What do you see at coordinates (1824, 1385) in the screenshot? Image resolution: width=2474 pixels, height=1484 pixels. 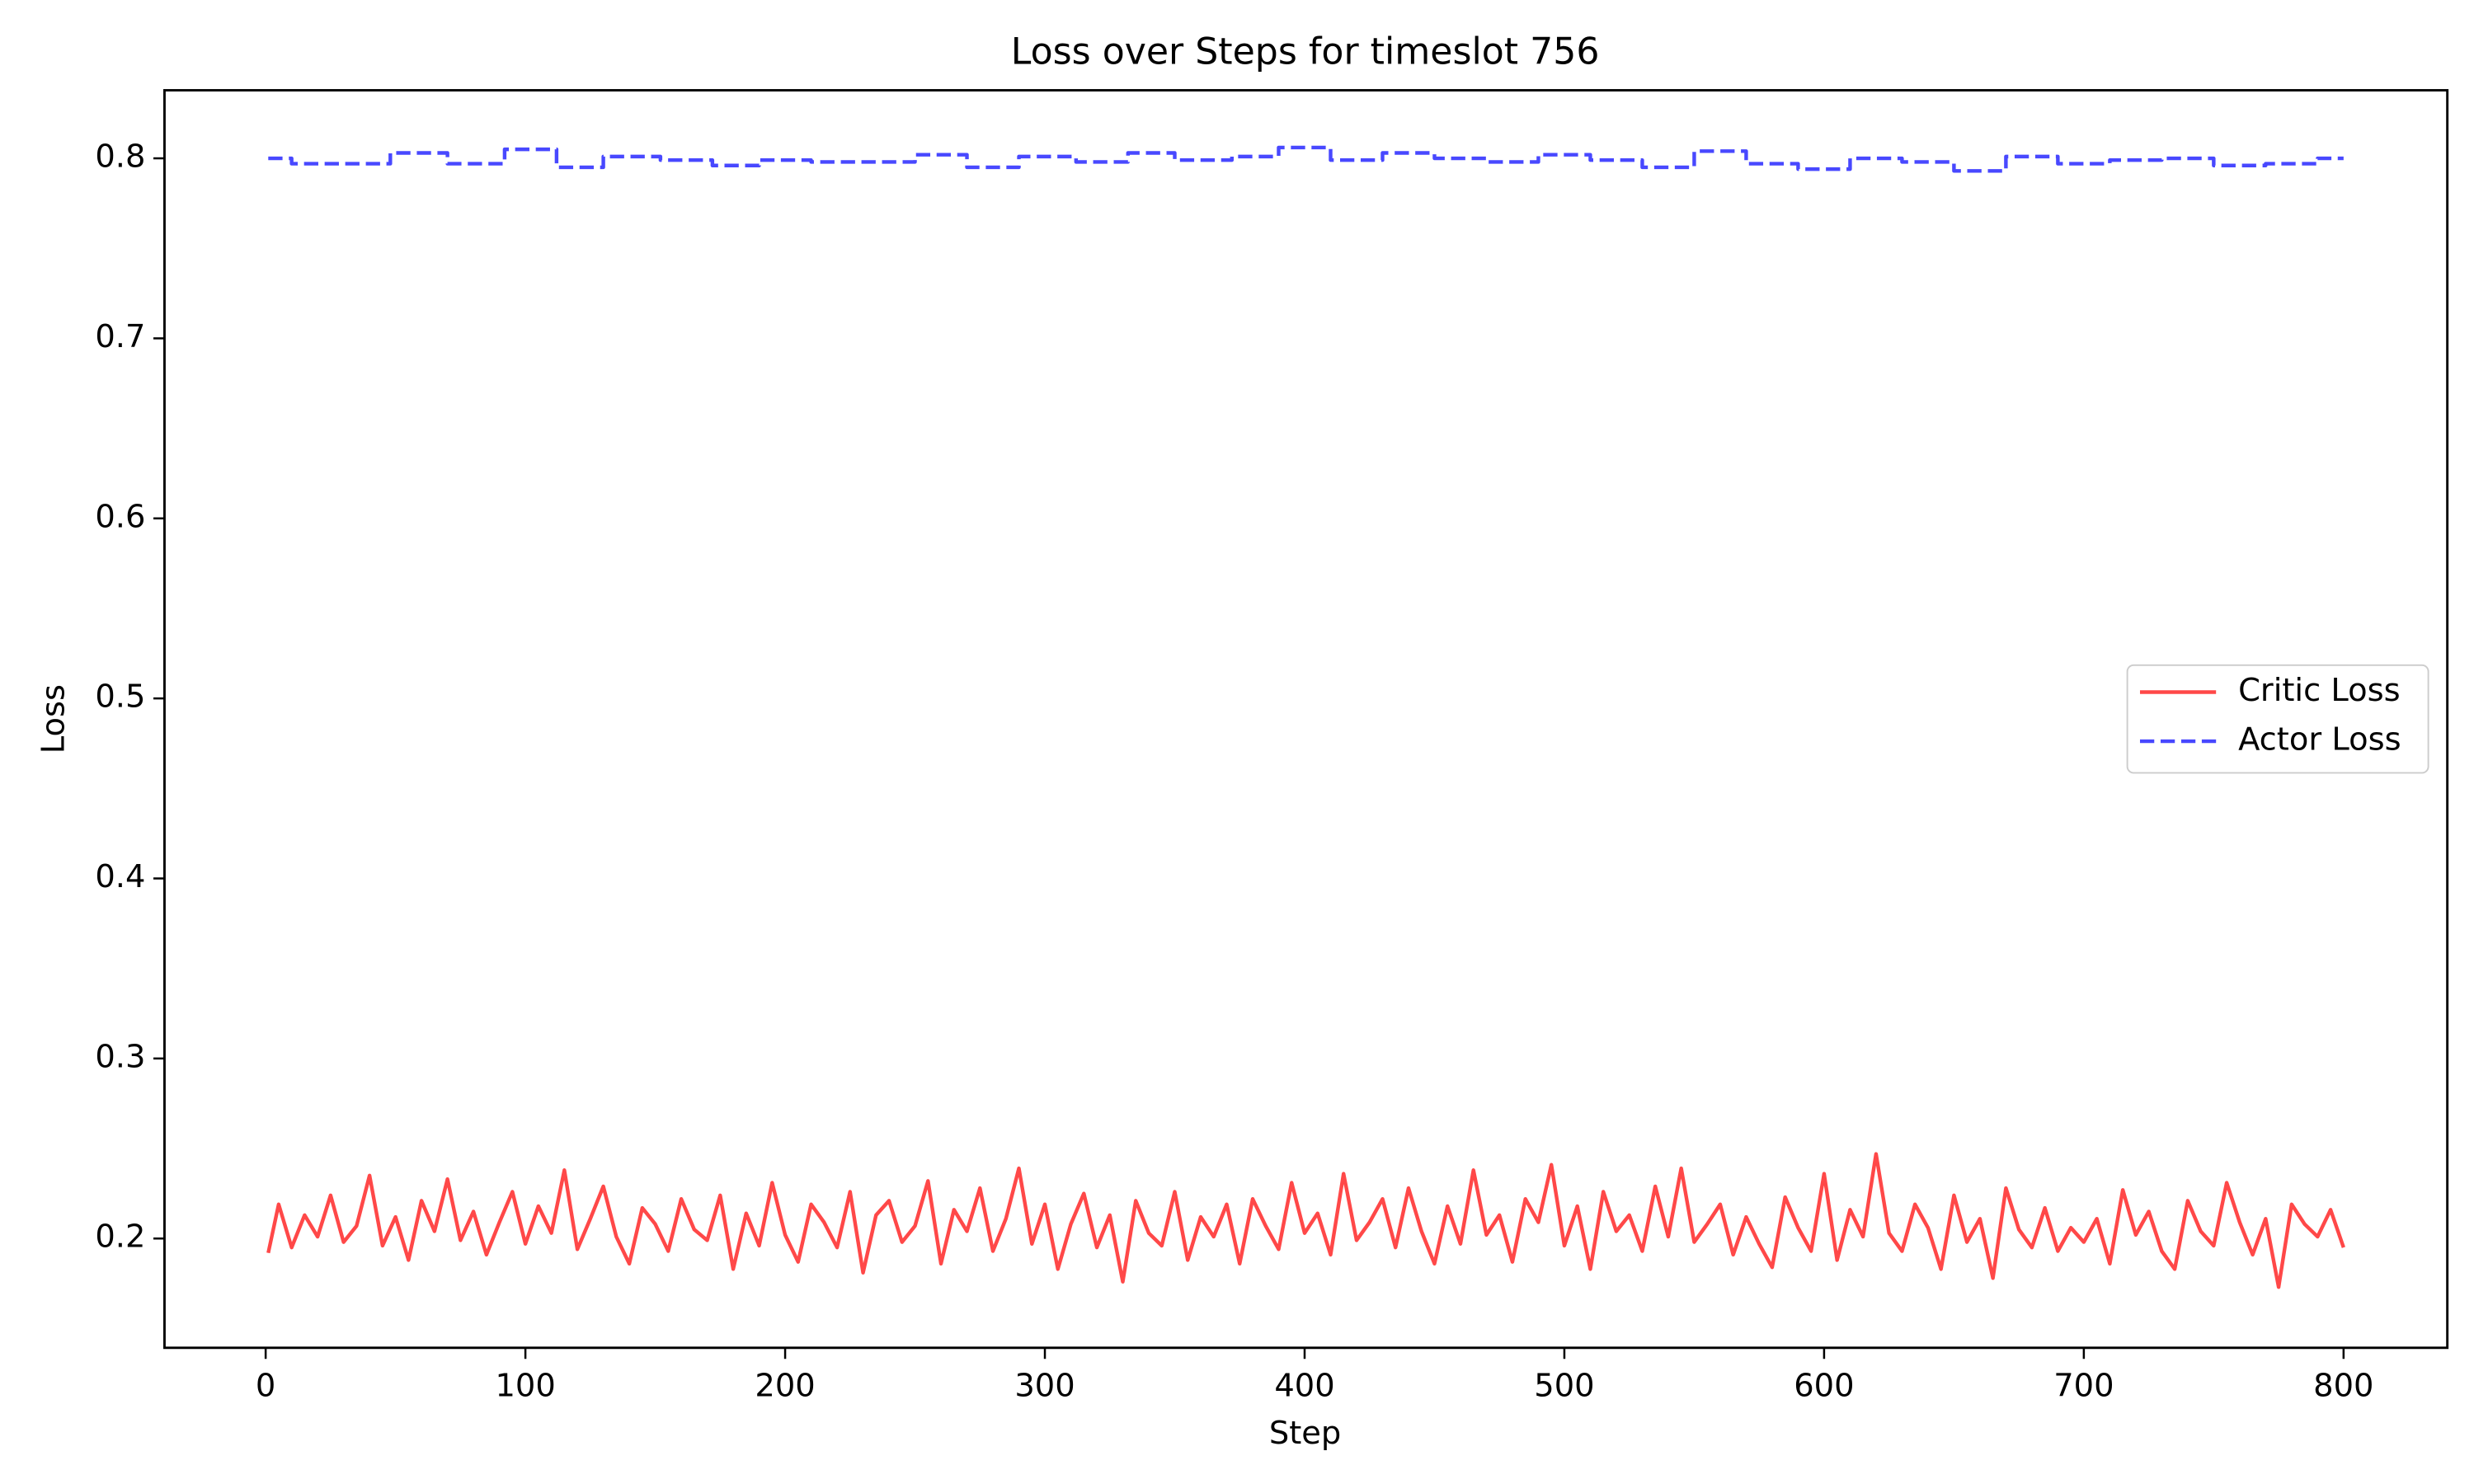 I see `x-tick-label: 600` at bounding box center [1824, 1385].